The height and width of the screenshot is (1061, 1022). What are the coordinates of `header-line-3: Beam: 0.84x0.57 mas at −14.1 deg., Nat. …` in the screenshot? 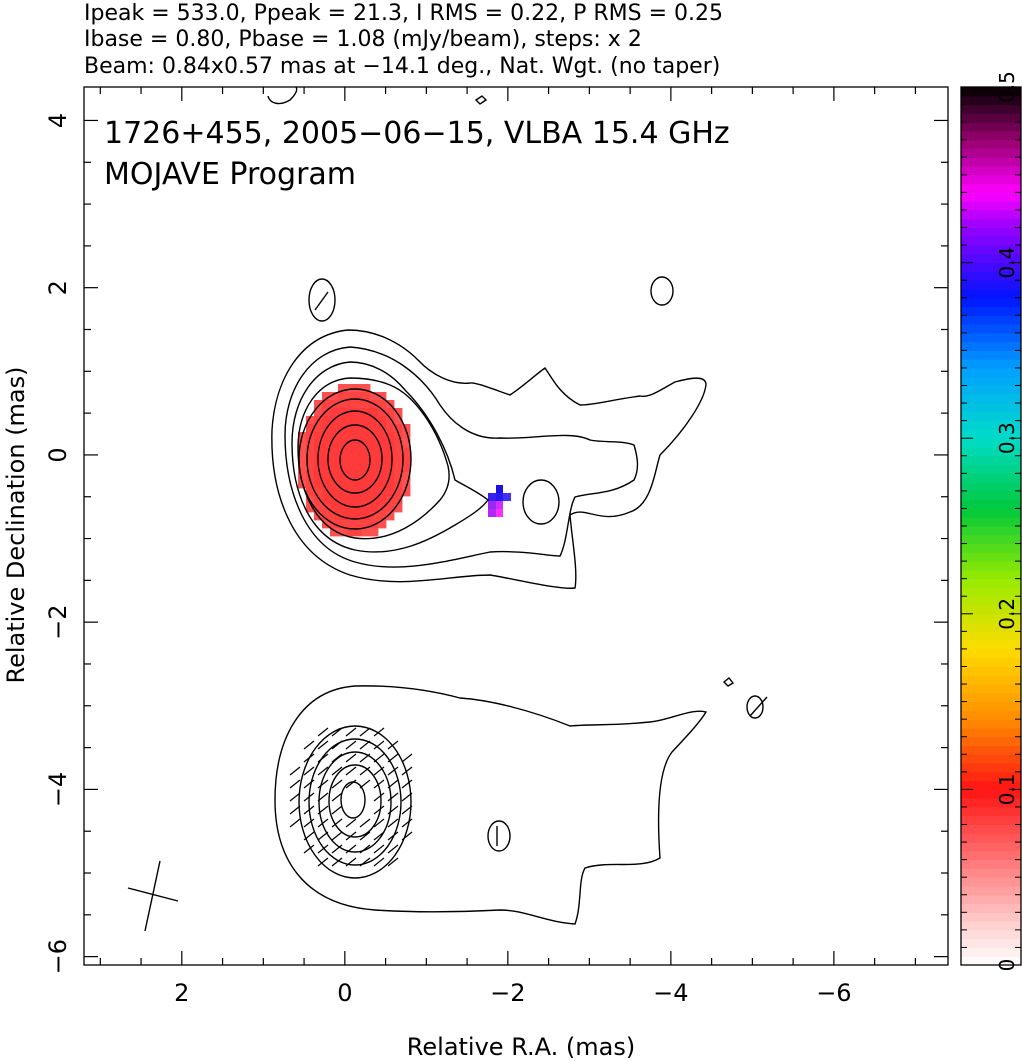 It's located at (402, 66).